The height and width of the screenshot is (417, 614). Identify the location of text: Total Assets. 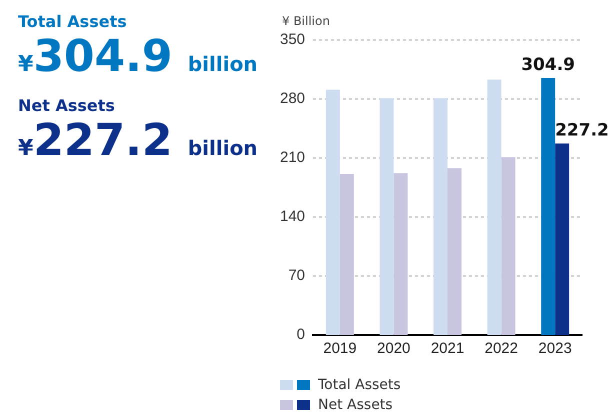
(73, 21).